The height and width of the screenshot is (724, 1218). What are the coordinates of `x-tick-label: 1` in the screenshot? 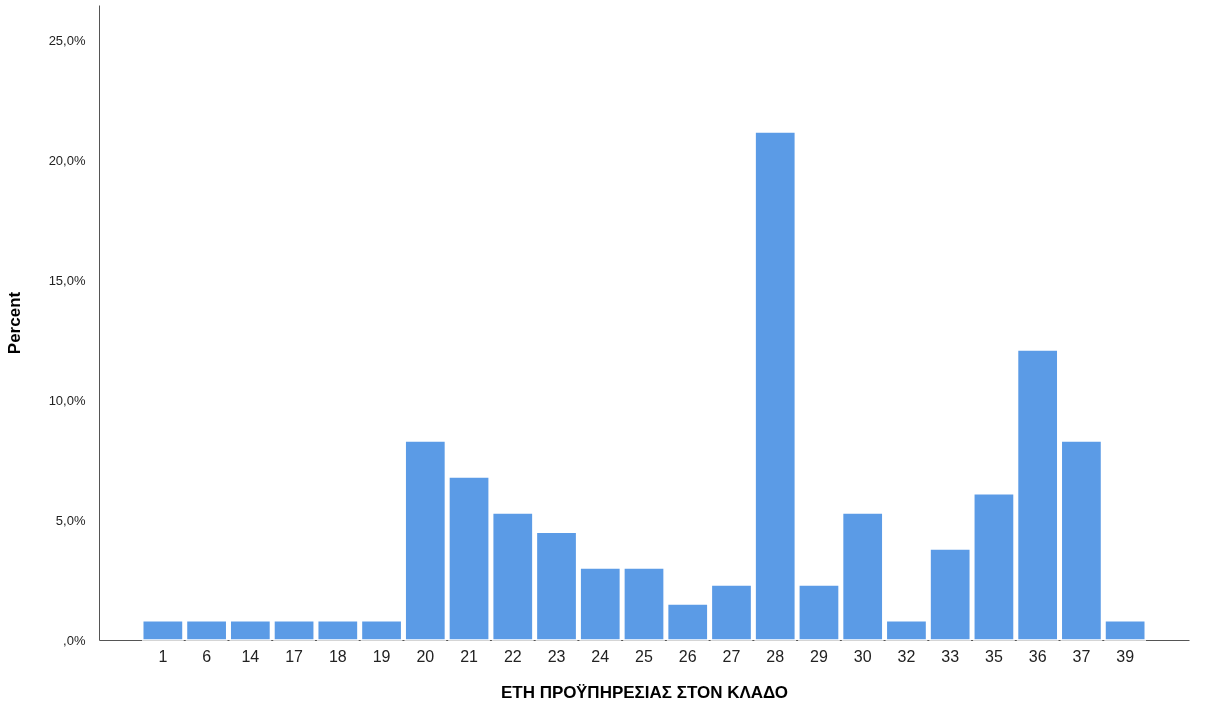 It's located at (163, 656).